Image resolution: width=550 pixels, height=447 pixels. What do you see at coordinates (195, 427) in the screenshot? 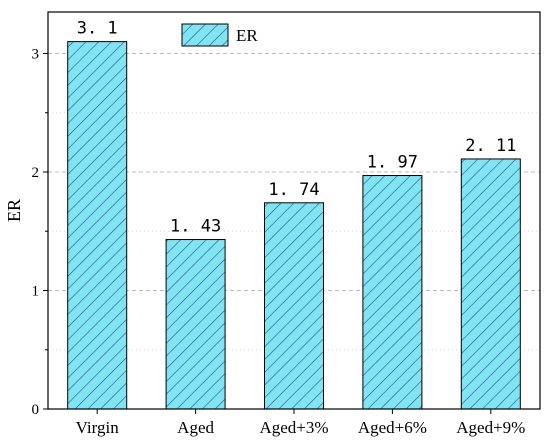
I see `x-tick-label: Aged` at bounding box center [195, 427].